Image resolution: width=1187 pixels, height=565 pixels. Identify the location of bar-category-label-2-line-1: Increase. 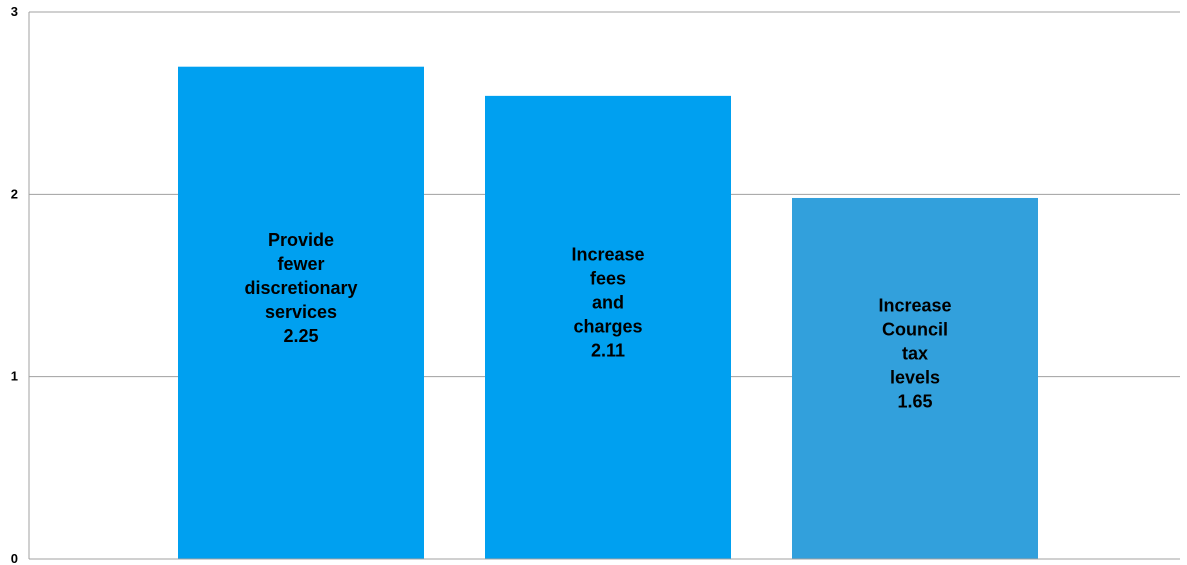
(607, 254).